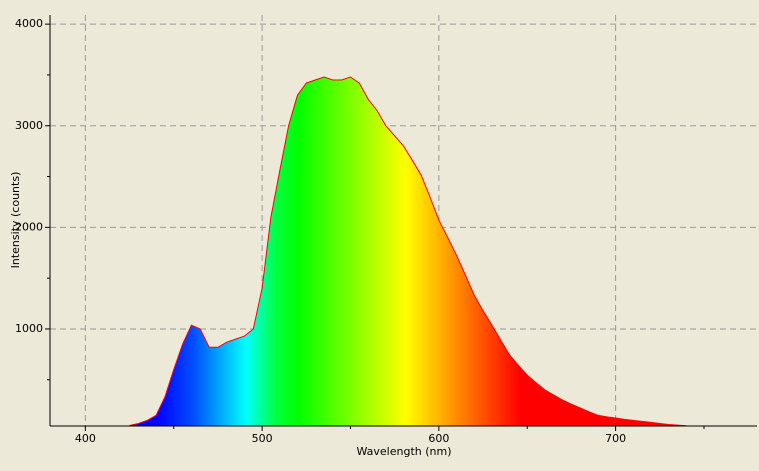  Describe the element at coordinates (29, 328) in the screenshot. I see `y-tick-label: 1000` at that location.